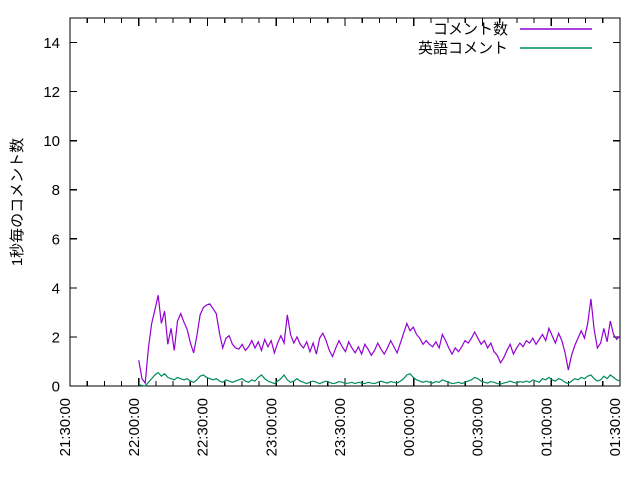 The height and width of the screenshot is (480, 640). Describe the element at coordinates (56, 337) in the screenshot. I see `y-tick-label: 2` at that location.